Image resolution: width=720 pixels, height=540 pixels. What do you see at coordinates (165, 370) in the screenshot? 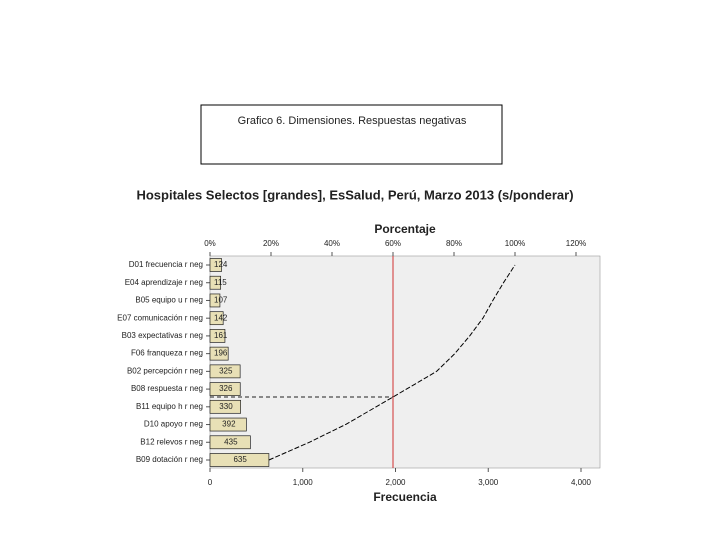
I see `y-tick-label: B02 percepción r neg` at bounding box center [165, 370].